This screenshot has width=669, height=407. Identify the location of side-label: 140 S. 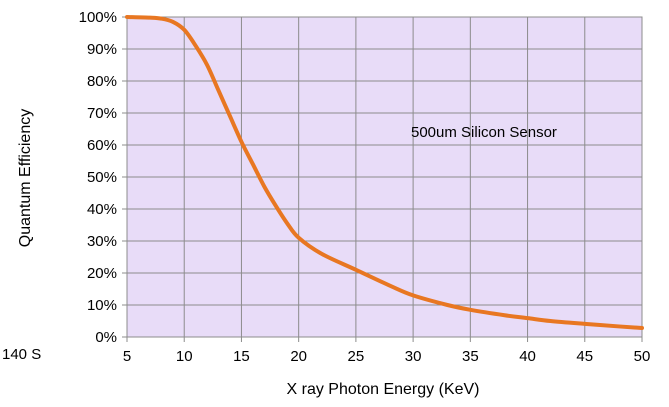
(21, 354).